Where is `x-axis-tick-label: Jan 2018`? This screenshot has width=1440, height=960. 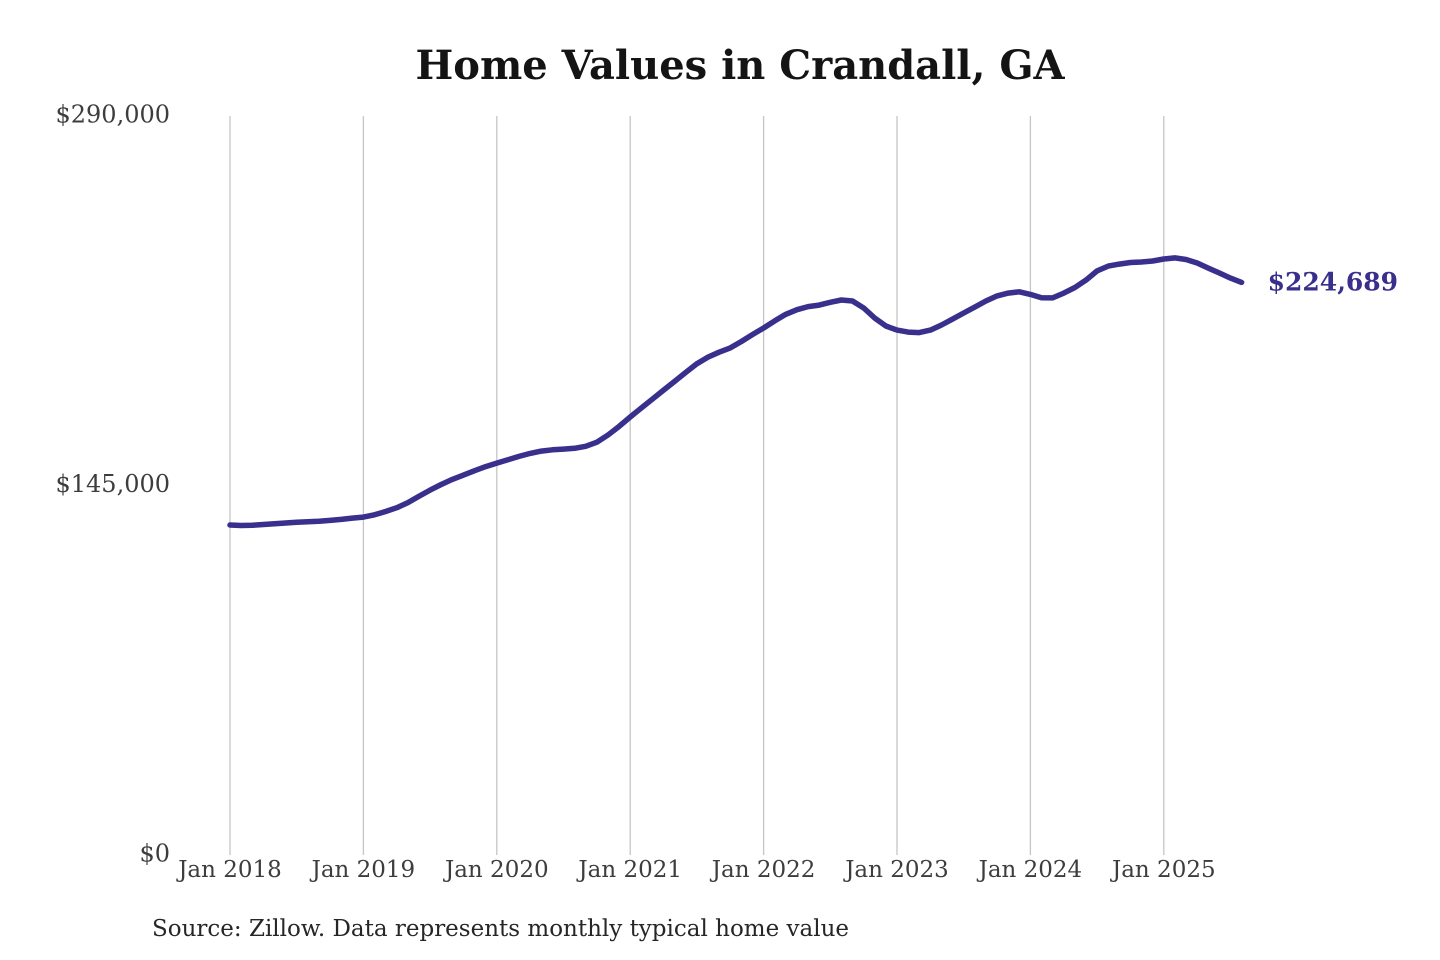
x-axis-tick-label: Jan 2018 is located at coordinates (229, 870).